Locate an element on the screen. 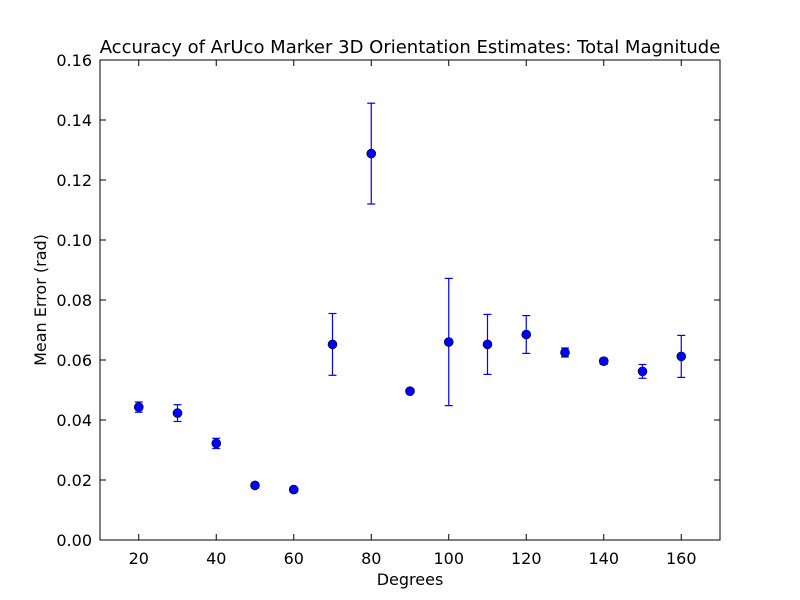  y-tick-label: 0.16 is located at coordinates (74, 60).